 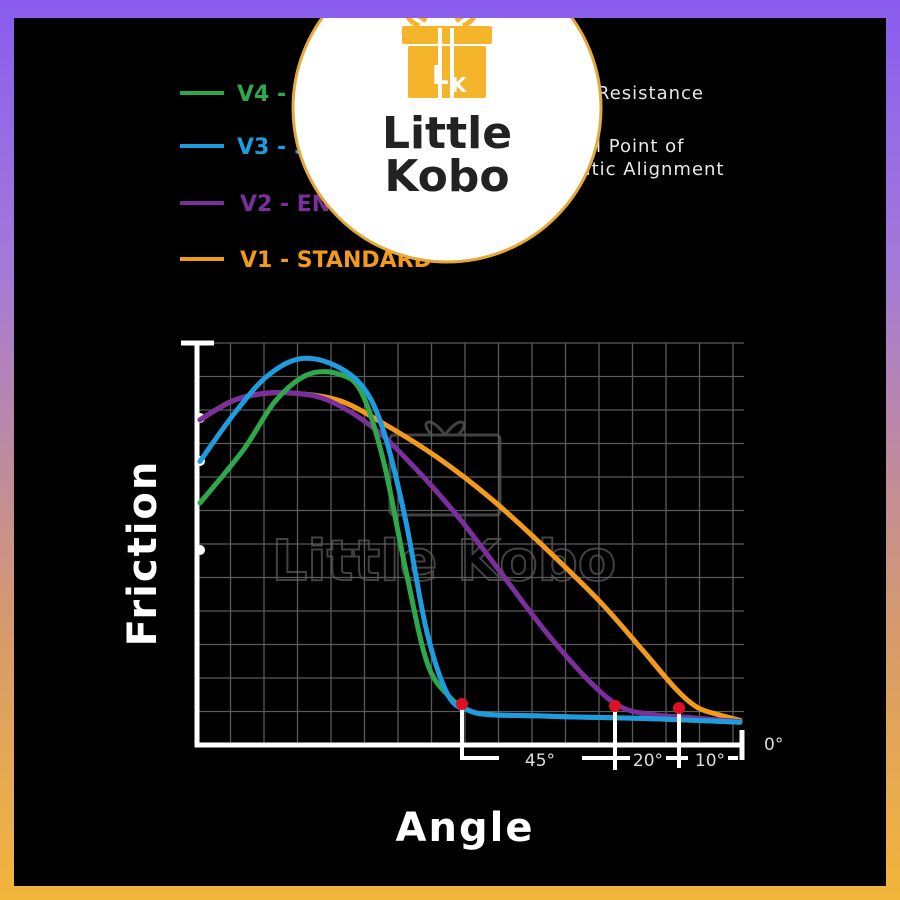 What do you see at coordinates (459, 85) in the screenshot?
I see `gift-letter-k: K` at bounding box center [459, 85].